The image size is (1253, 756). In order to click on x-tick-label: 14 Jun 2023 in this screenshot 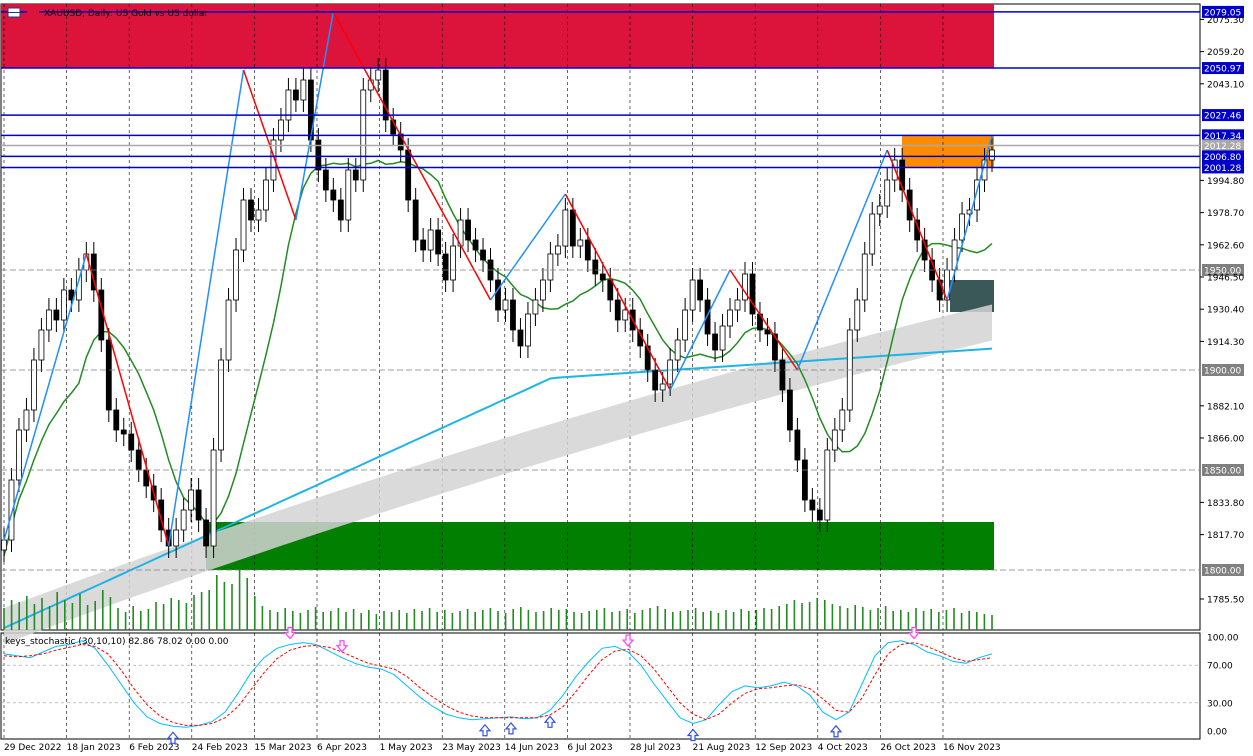, I will do `click(532, 748)`.